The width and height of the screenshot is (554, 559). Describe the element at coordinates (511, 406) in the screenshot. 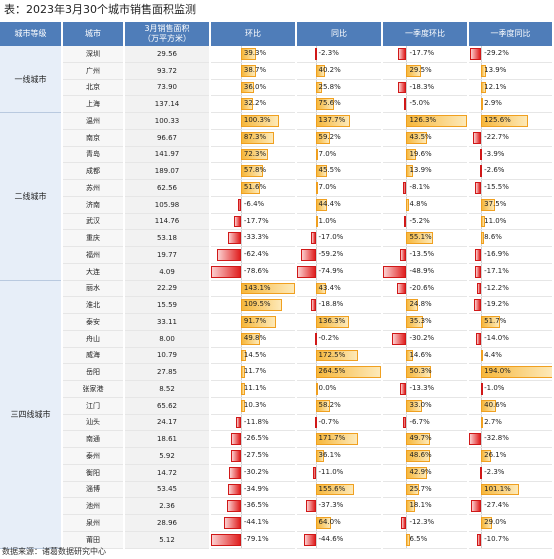

I see `cell-q1-yoy: 40.6%` at that location.